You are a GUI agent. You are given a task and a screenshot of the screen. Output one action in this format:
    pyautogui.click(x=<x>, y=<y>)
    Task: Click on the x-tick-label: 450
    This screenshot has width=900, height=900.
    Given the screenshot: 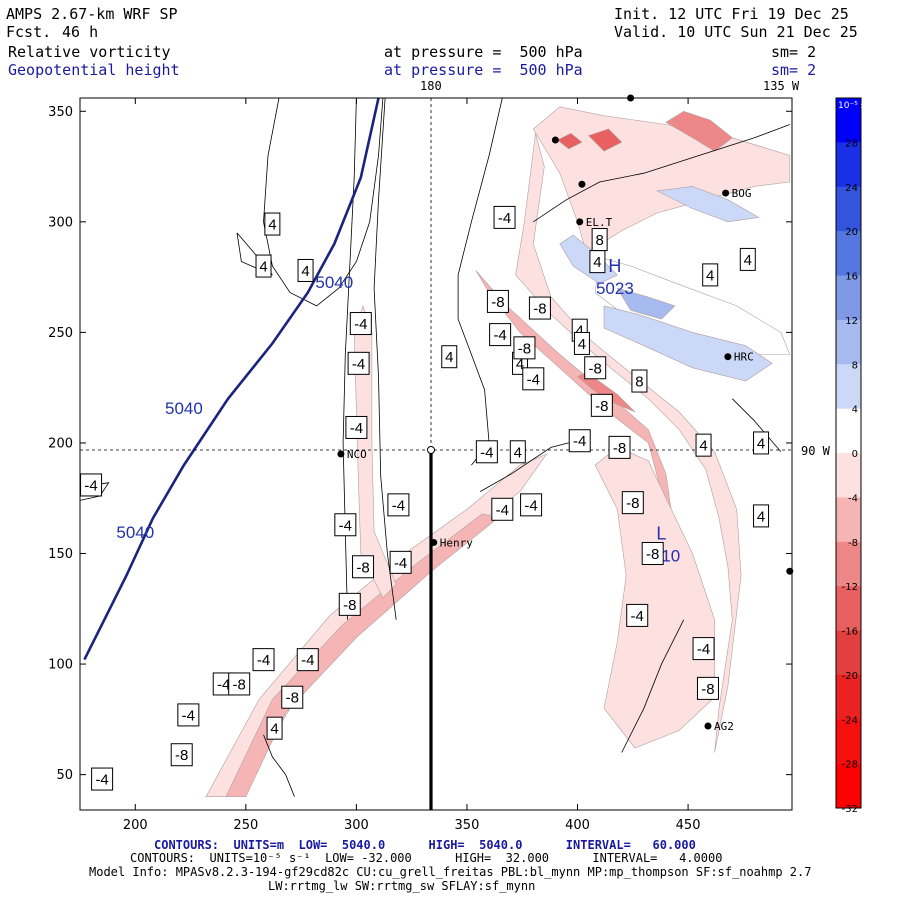 What is the action you would take?
    pyautogui.click(x=688, y=825)
    